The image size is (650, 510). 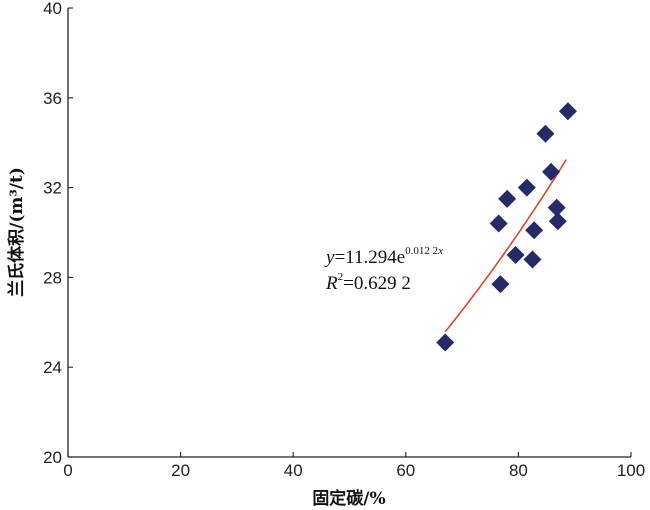 What do you see at coordinates (52, 457) in the screenshot?
I see `y-tick-label: 20` at bounding box center [52, 457].